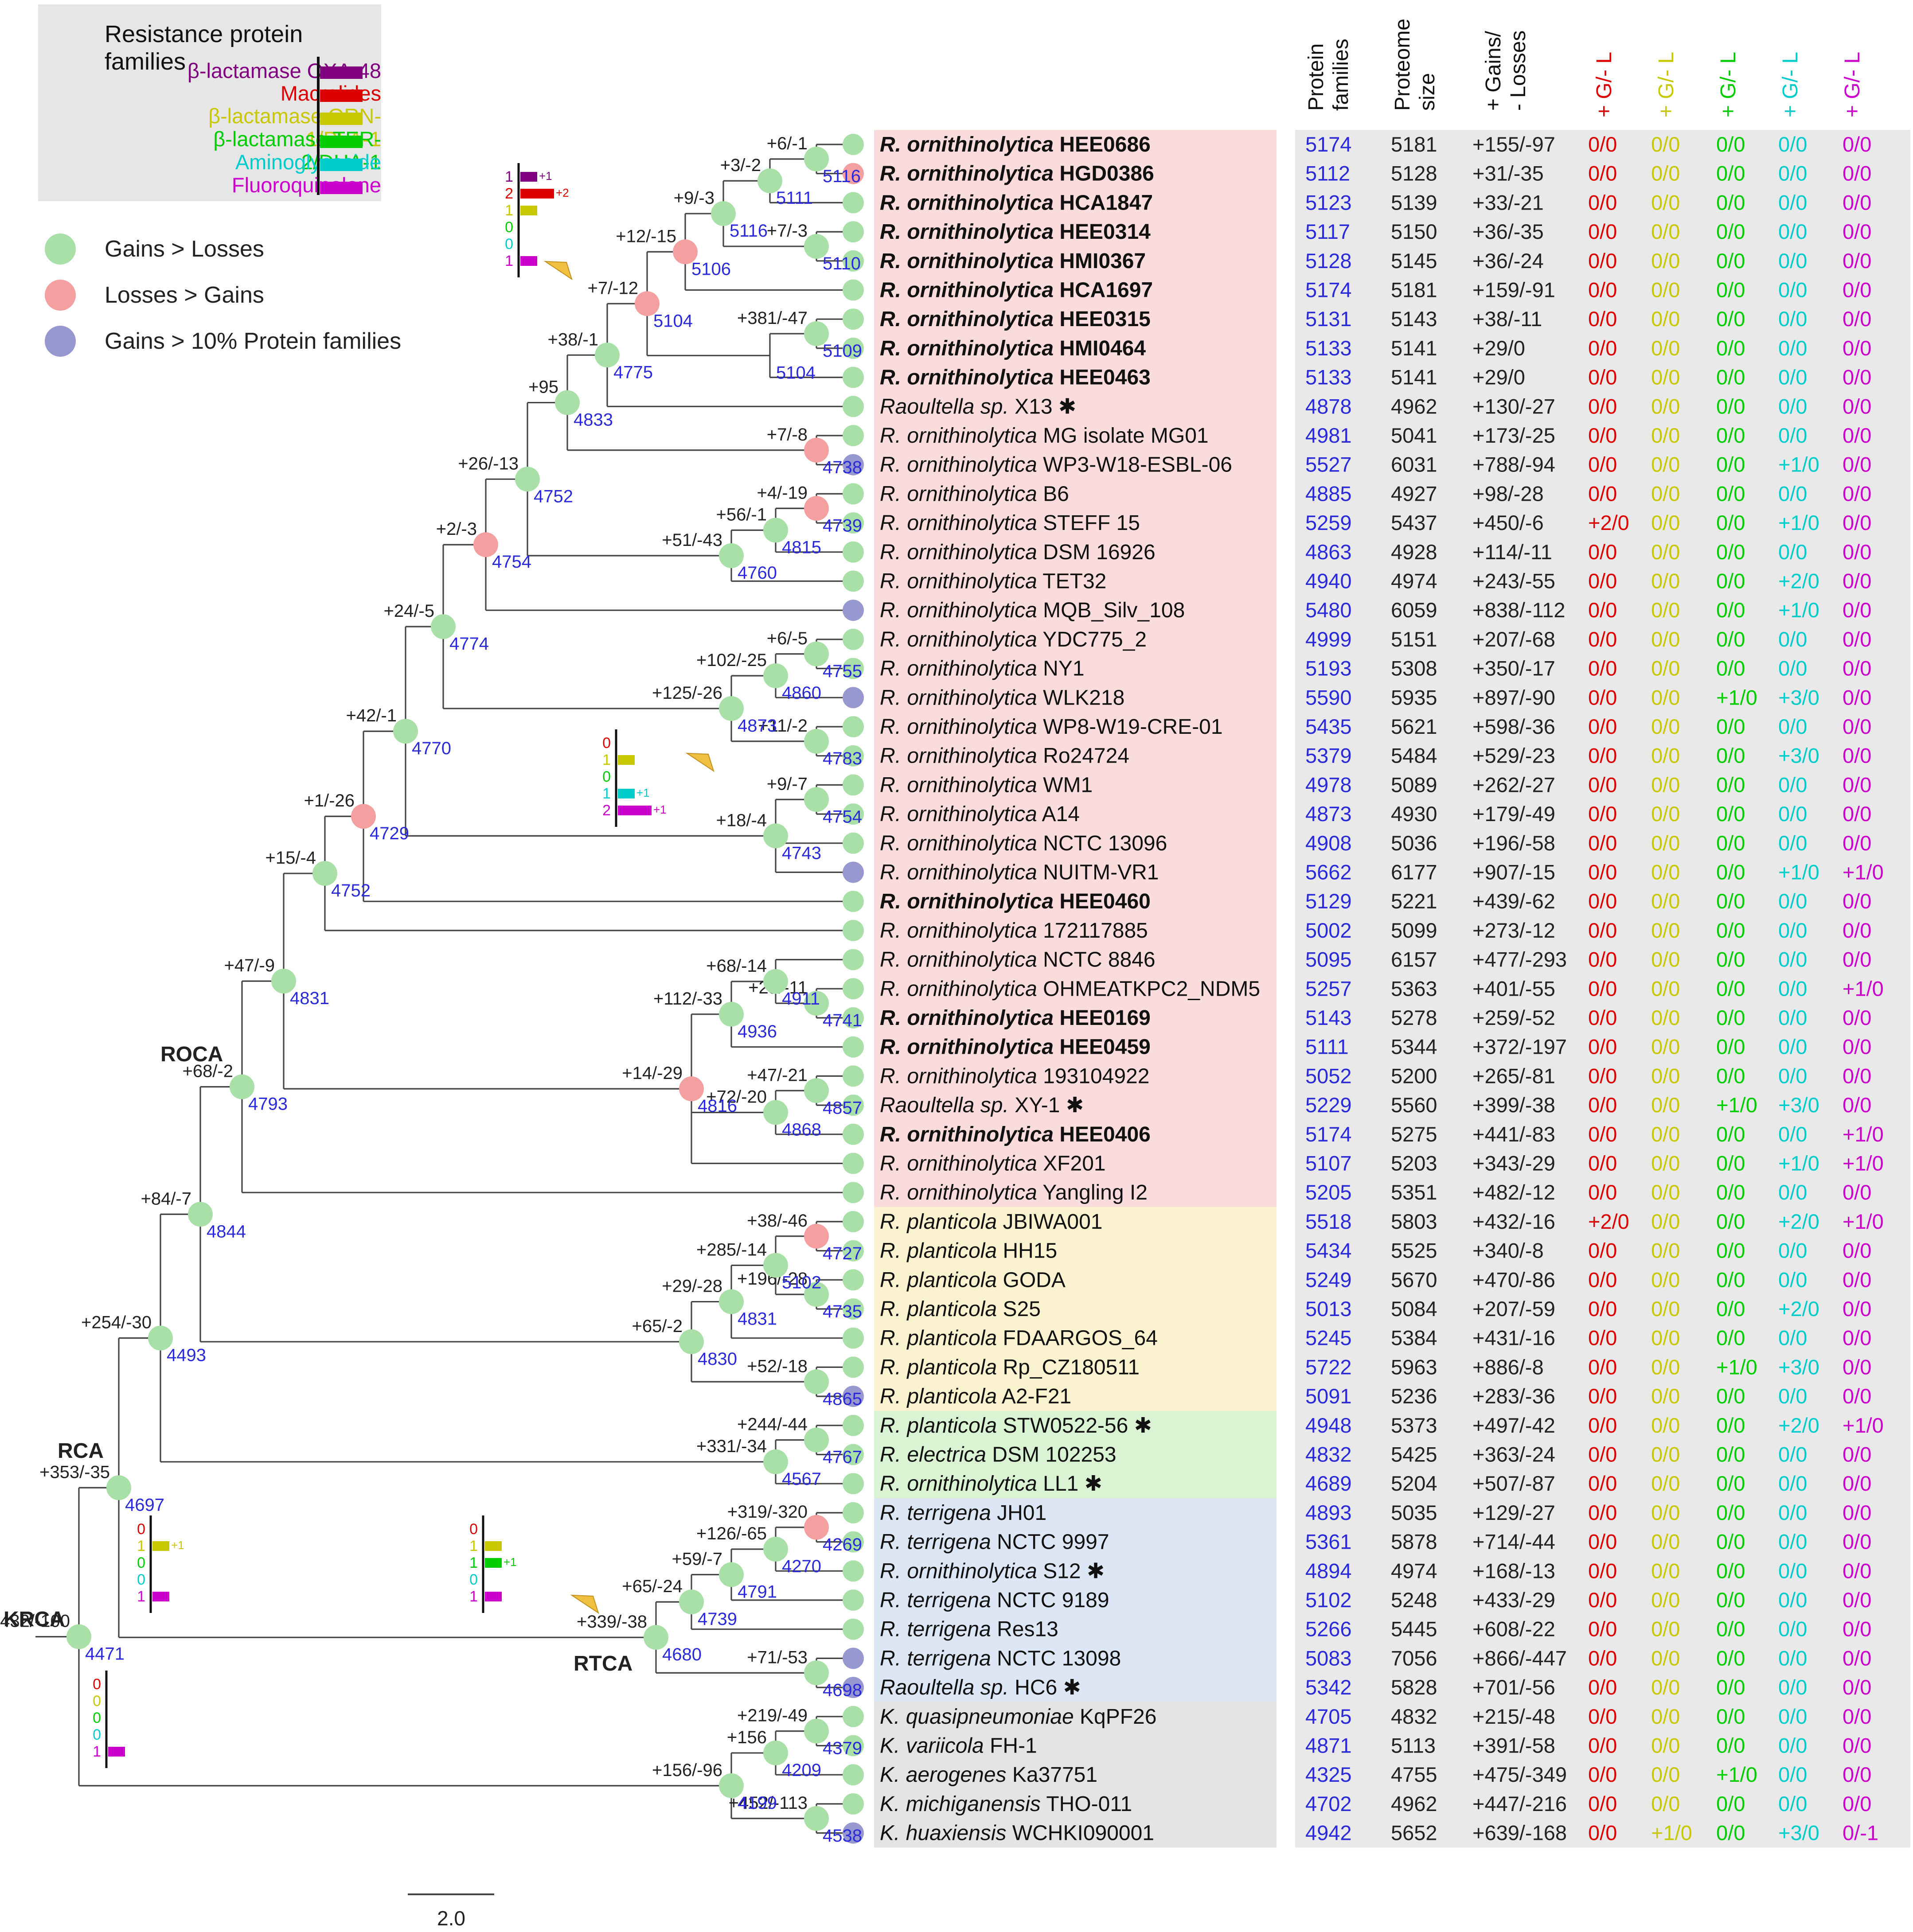  Describe the element at coordinates (1015, 1047) in the screenshot. I see `taxon-label: R. ornithinolytica HEE0459` at that location.